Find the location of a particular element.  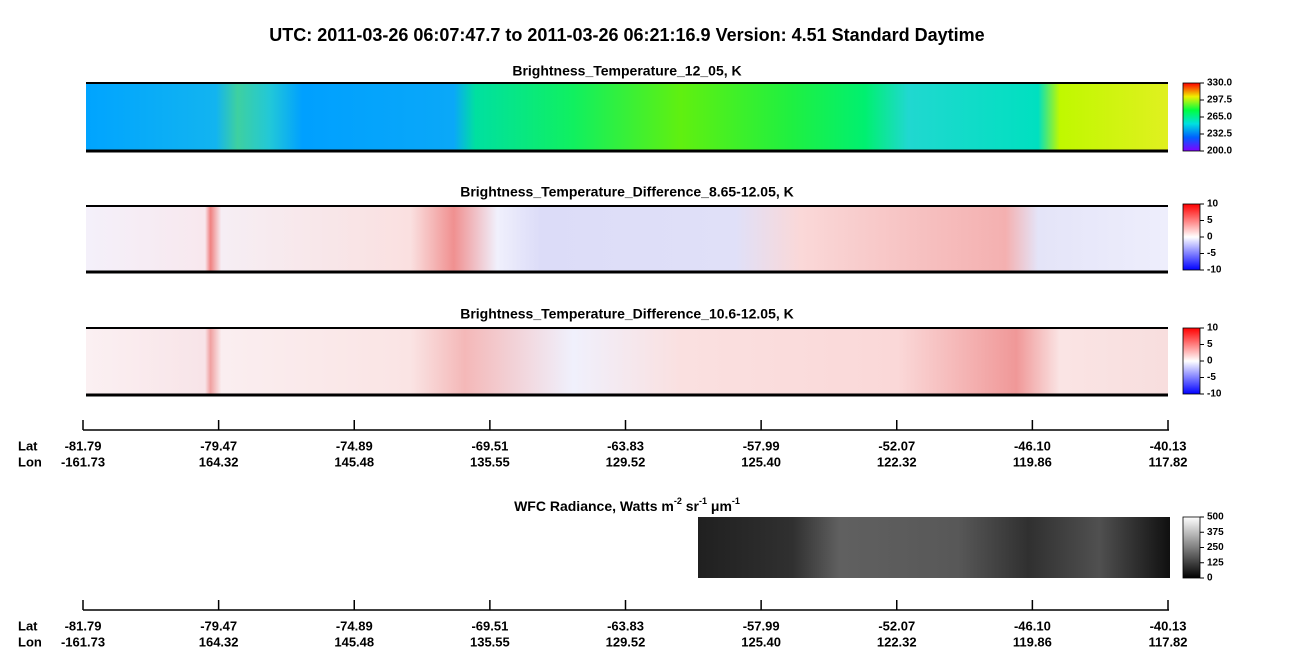

bt-strip is located at coordinates (627, 117).